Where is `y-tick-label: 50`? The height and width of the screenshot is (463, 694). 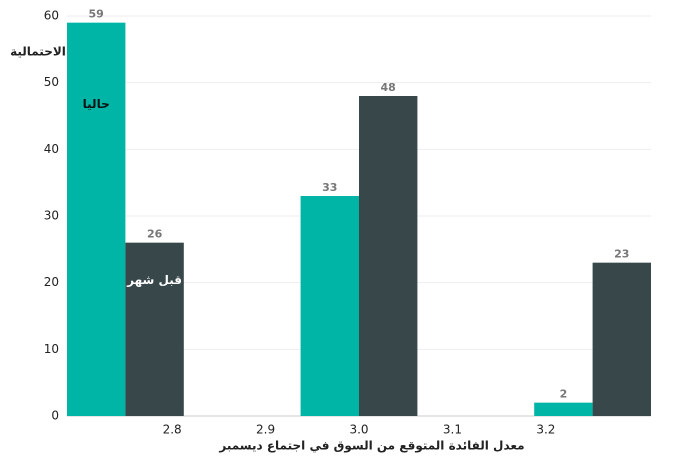 y-tick-label: 50 is located at coordinates (51, 82).